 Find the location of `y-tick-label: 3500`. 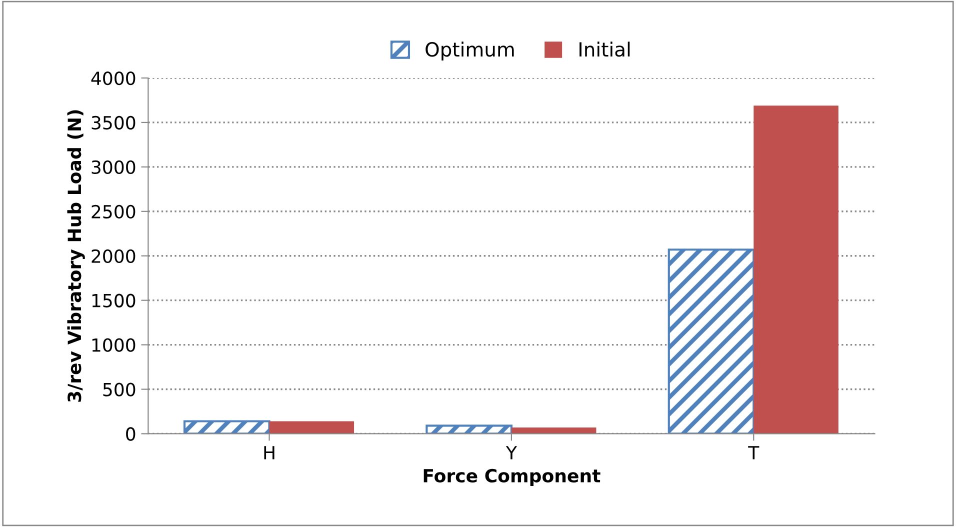

y-tick-label: 3500 is located at coordinates (114, 123).